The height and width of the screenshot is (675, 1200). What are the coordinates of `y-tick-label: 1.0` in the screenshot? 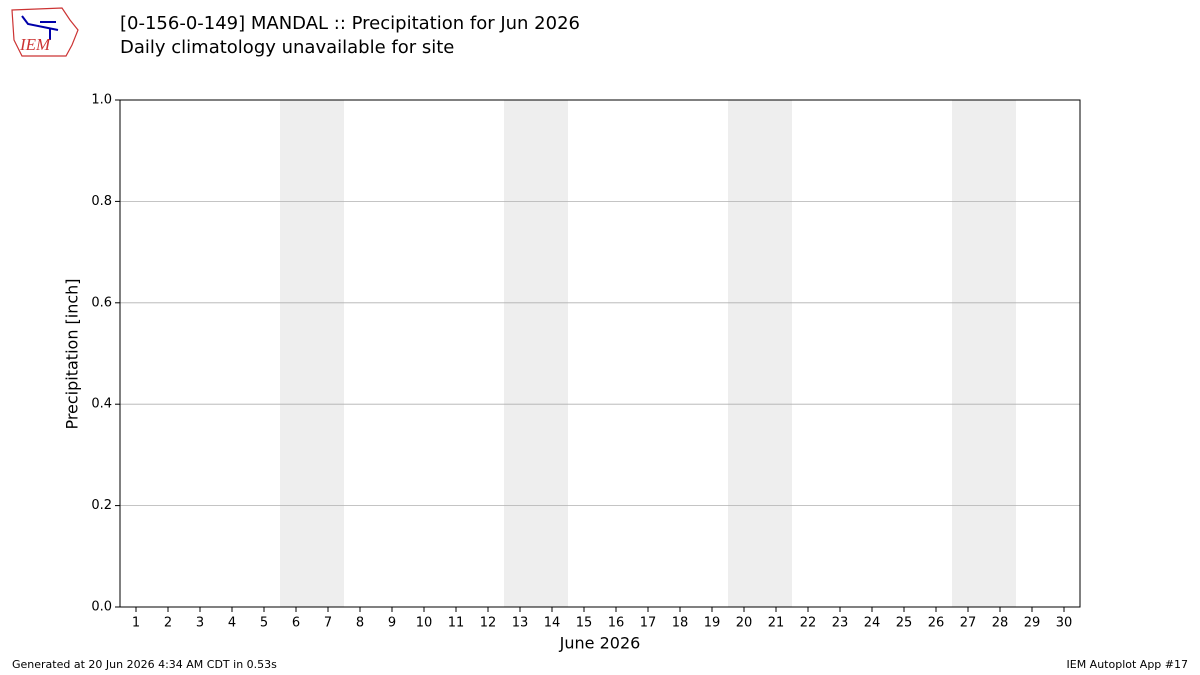 It's located at (101, 100).